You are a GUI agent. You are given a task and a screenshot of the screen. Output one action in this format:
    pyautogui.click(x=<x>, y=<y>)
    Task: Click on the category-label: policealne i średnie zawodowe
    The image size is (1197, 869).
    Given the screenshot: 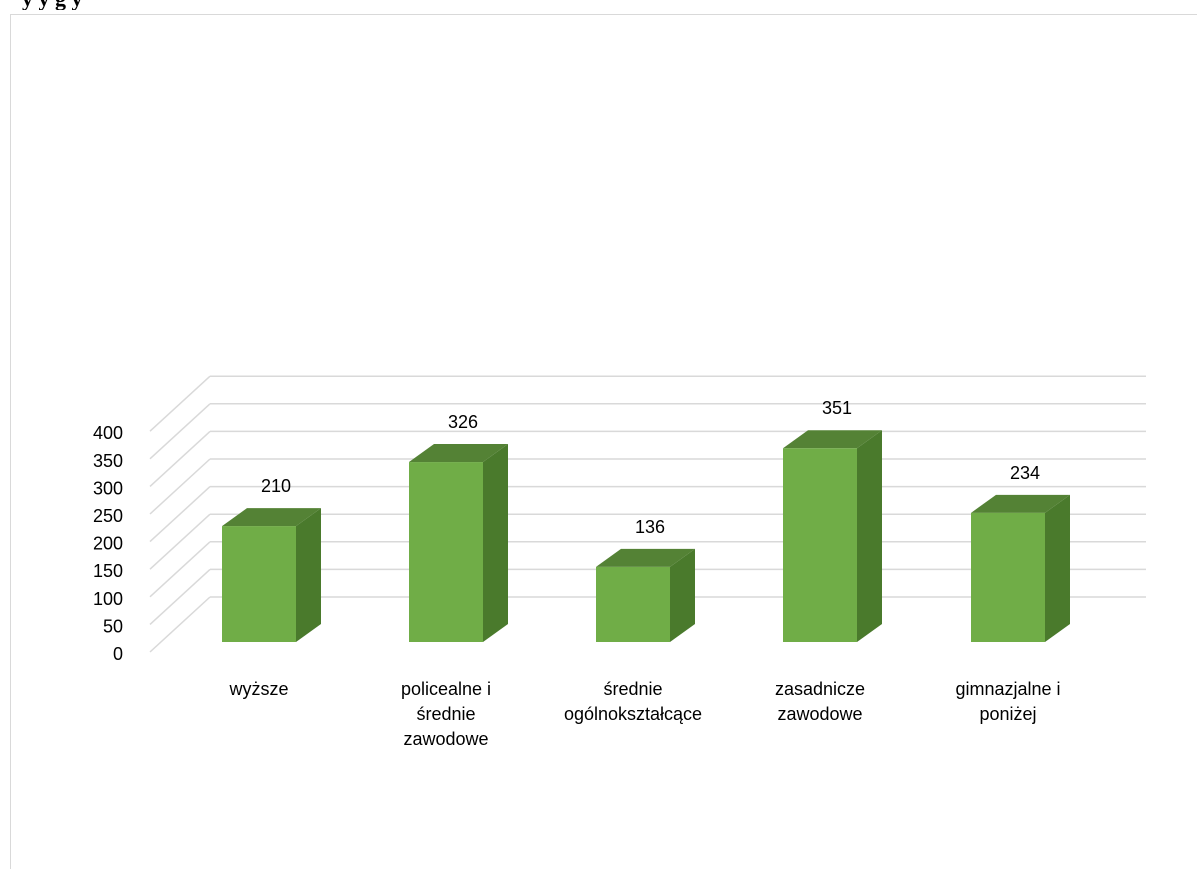 What is the action you would take?
    pyautogui.click(x=446, y=714)
    